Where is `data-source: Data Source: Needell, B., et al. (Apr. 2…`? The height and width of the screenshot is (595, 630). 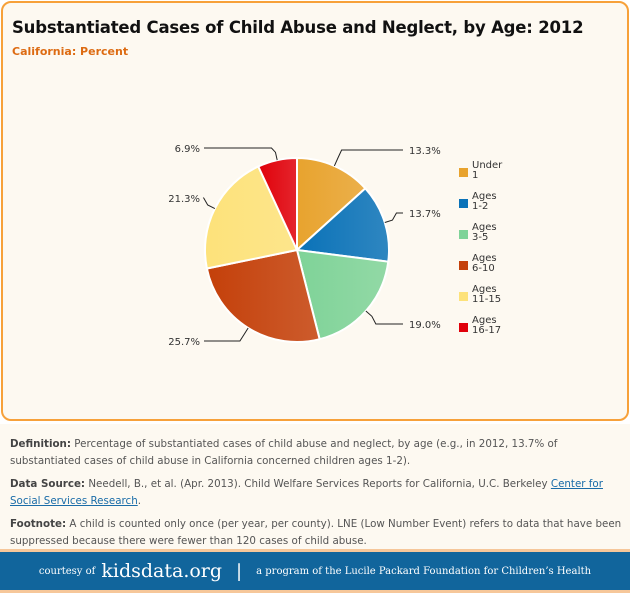 data-source: Data Source: Needell, B., et al. (Apr. 2… is located at coordinates (306, 492).